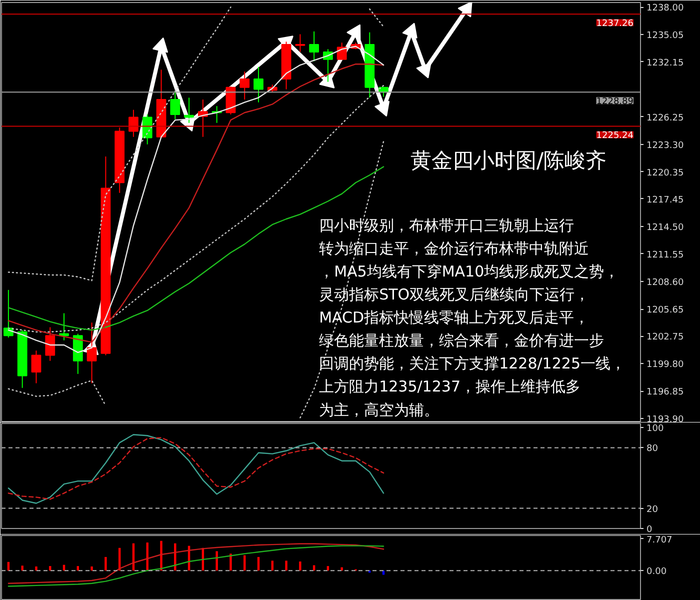  What do you see at coordinates (652, 509) in the screenshot?
I see `y-tick-label: 20` at bounding box center [652, 509].